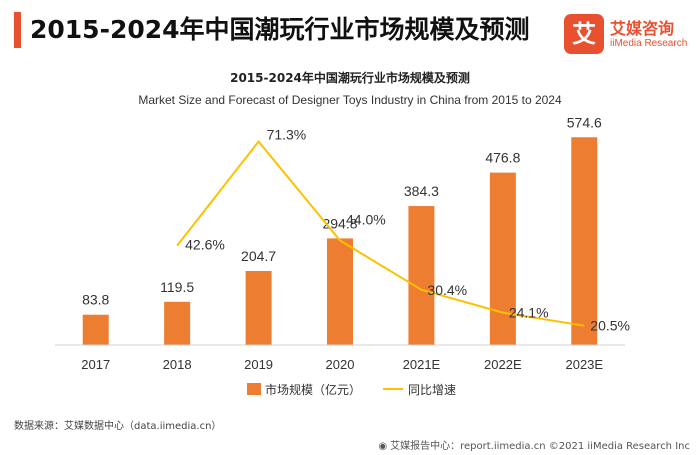  Describe the element at coordinates (350, 78) in the screenshot. I see `chart-title: 2015-2024年中国潮玩行业市场规模及预测` at that location.